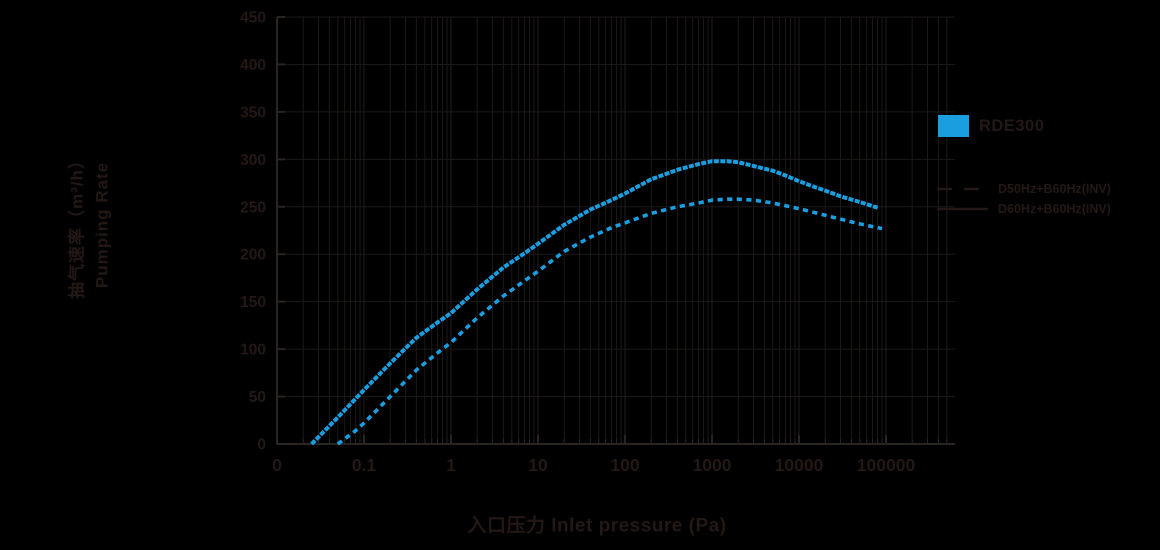 The height and width of the screenshot is (550, 1160). What do you see at coordinates (1054, 209) in the screenshot?
I see `legend-entry-label: D60Hz+B60Hz(INV)` at bounding box center [1054, 209].